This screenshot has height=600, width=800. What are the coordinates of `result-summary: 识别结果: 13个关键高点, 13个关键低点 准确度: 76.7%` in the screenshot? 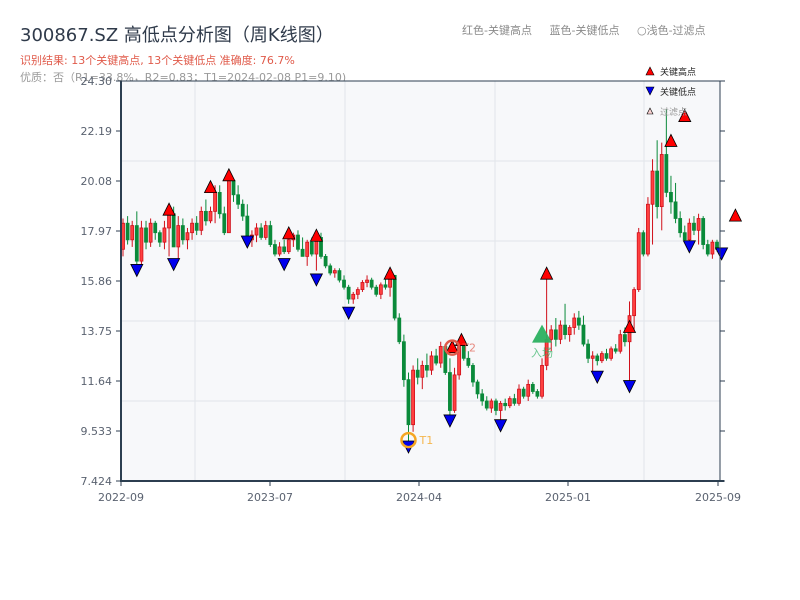 It's located at (157, 60).